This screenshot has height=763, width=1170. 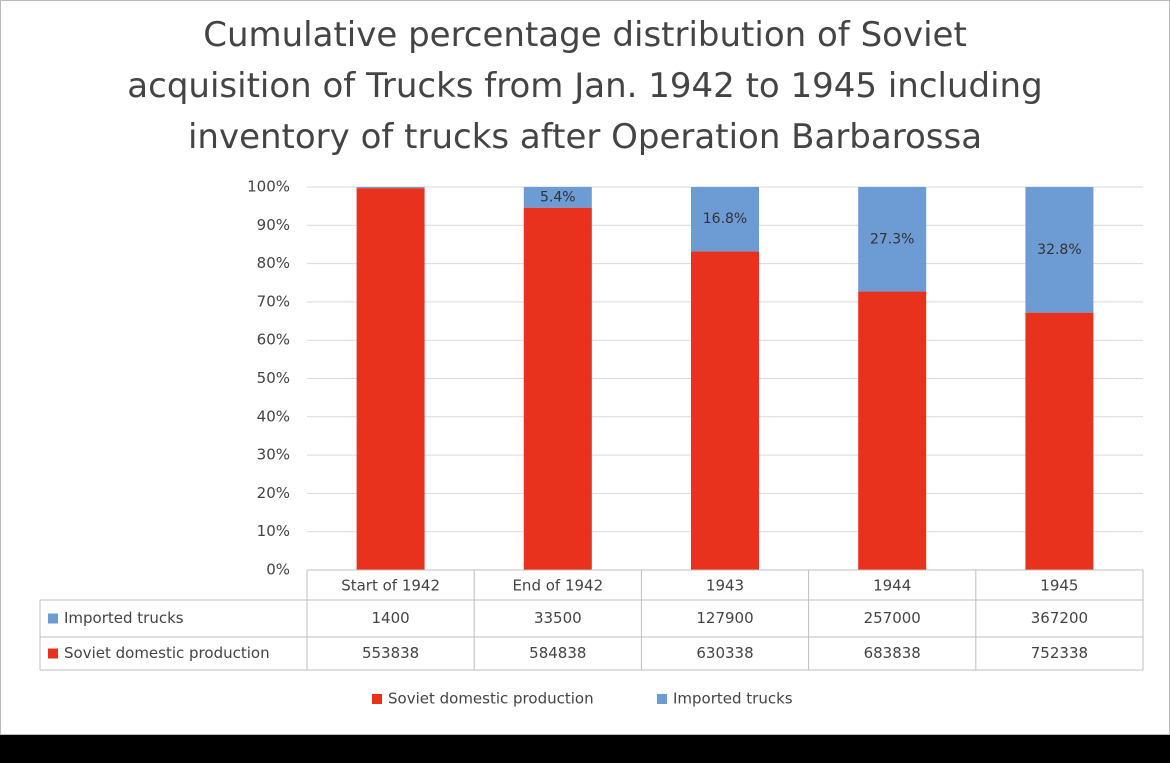 What do you see at coordinates (390, 653) in the screenshot?
I see `table-cell: 553838` at bounding box center [390, 653].